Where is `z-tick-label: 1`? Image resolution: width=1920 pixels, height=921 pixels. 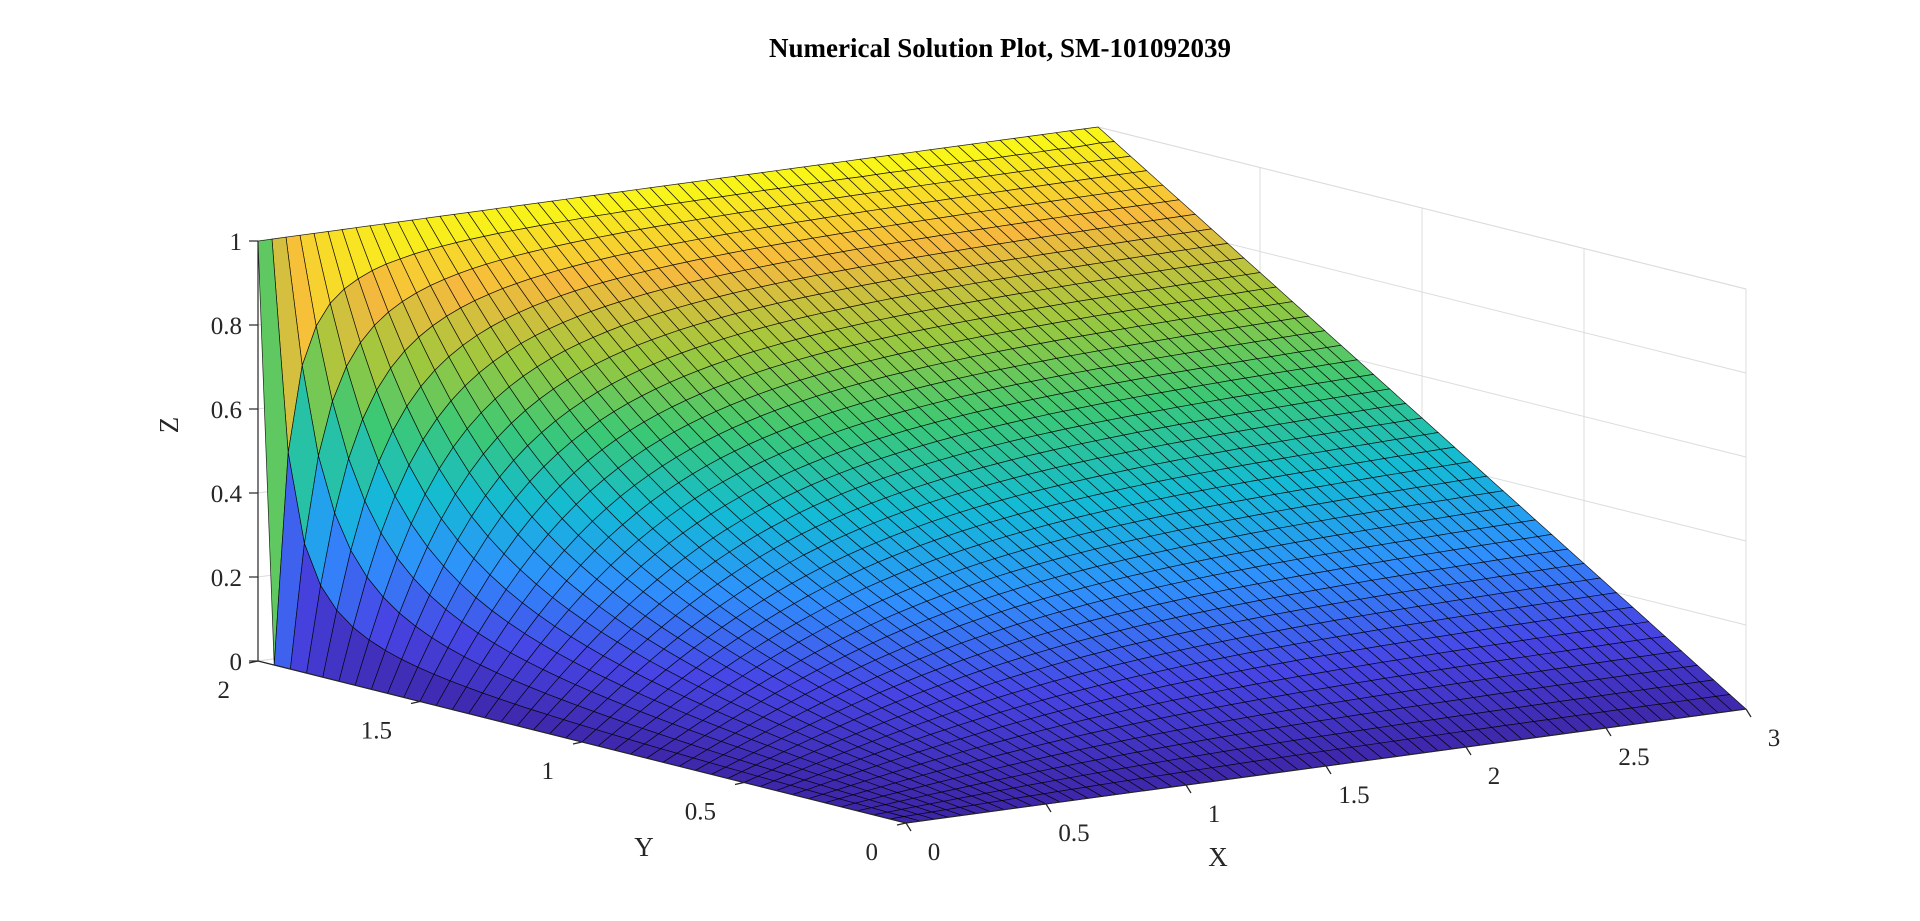
z-tick-label: 1 is located at coordinates (236, 242).